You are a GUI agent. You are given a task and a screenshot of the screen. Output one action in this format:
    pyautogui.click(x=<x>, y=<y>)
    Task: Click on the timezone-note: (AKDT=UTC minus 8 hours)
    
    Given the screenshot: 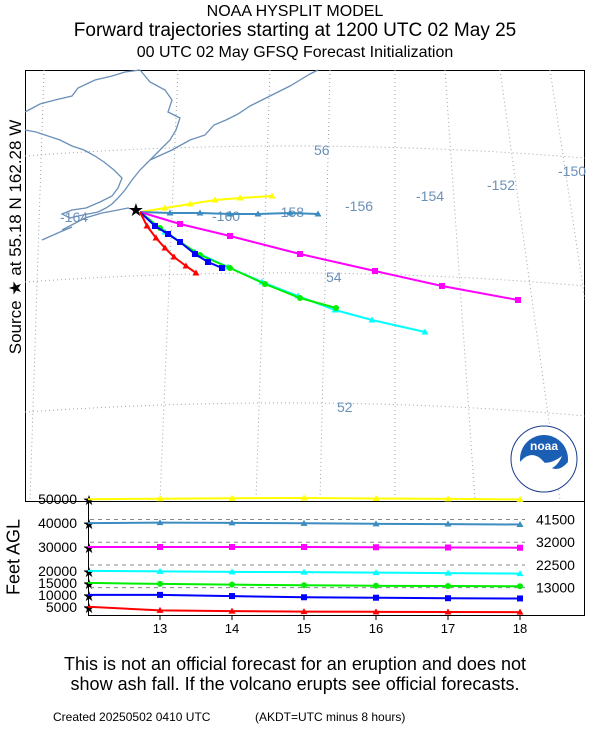 What is the action you would take?
    pyautogui.click(x=330, y=717)
    